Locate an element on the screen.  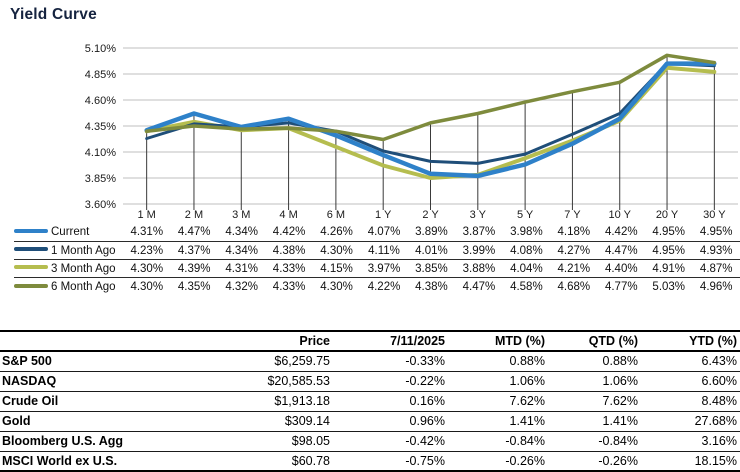
table-row: Crude Oil $1,913.18 0.16% 7.62% 7.62% 8.48% is located at coordinates (370, 401).